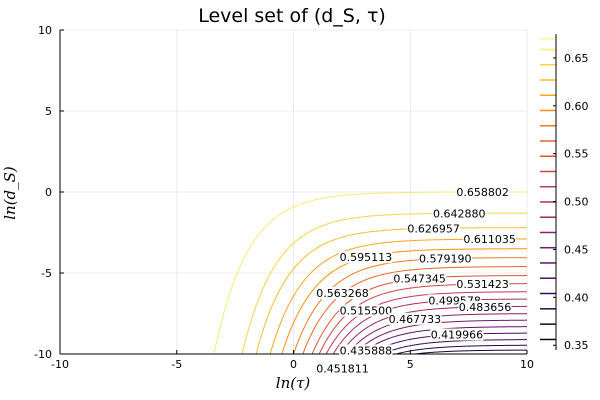 The image size is (600, 400). What do you see at coordinates (60, 364) in the screenshot?
I see `x-tick-label: -10` at bounding box center [60, 364].